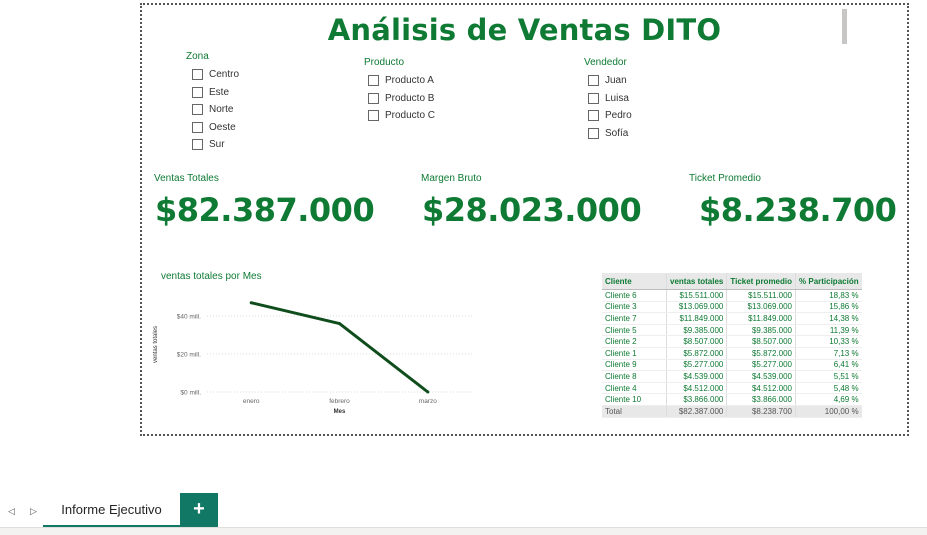 This screenshot has height=535, width=927. Describe the element at coordinates (828, 295) in the screenshot. I see `cell-participacion: 18,83 %` at that location.